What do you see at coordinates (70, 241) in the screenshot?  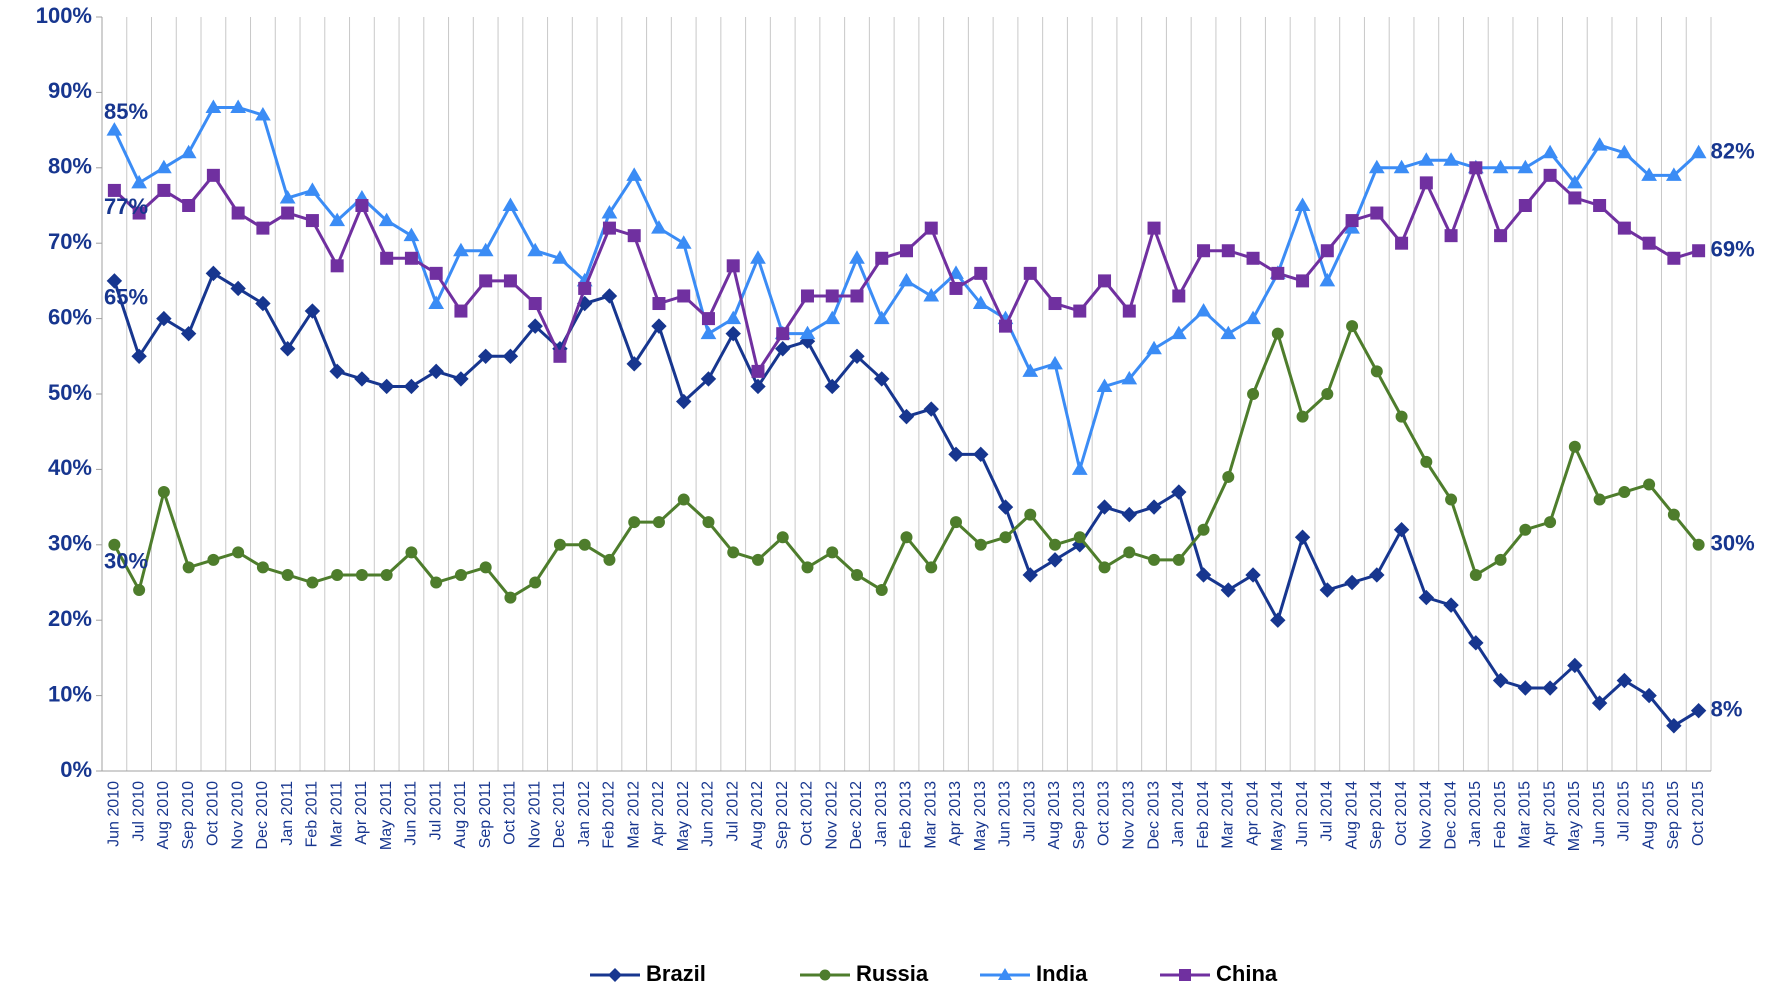 I see `y-tick-label: 70%` at bounding box center [70, 241].